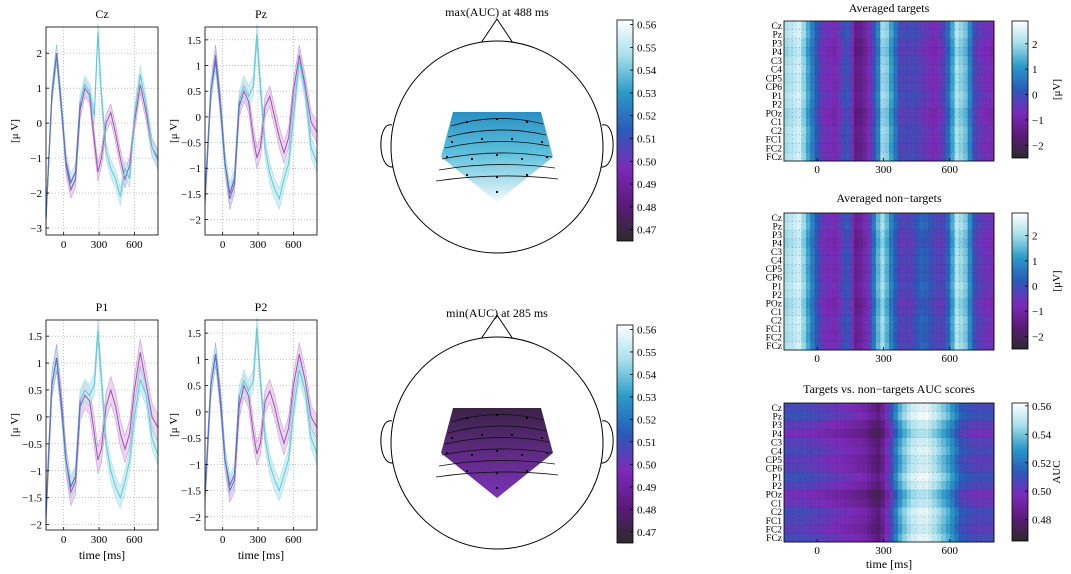 Image resolution: width=1071 pixels, height=574 pixels. What do you see at coordinates (387, 146) in the screenshot?
I see `head-ear-left` at bounding box center [387, 146].